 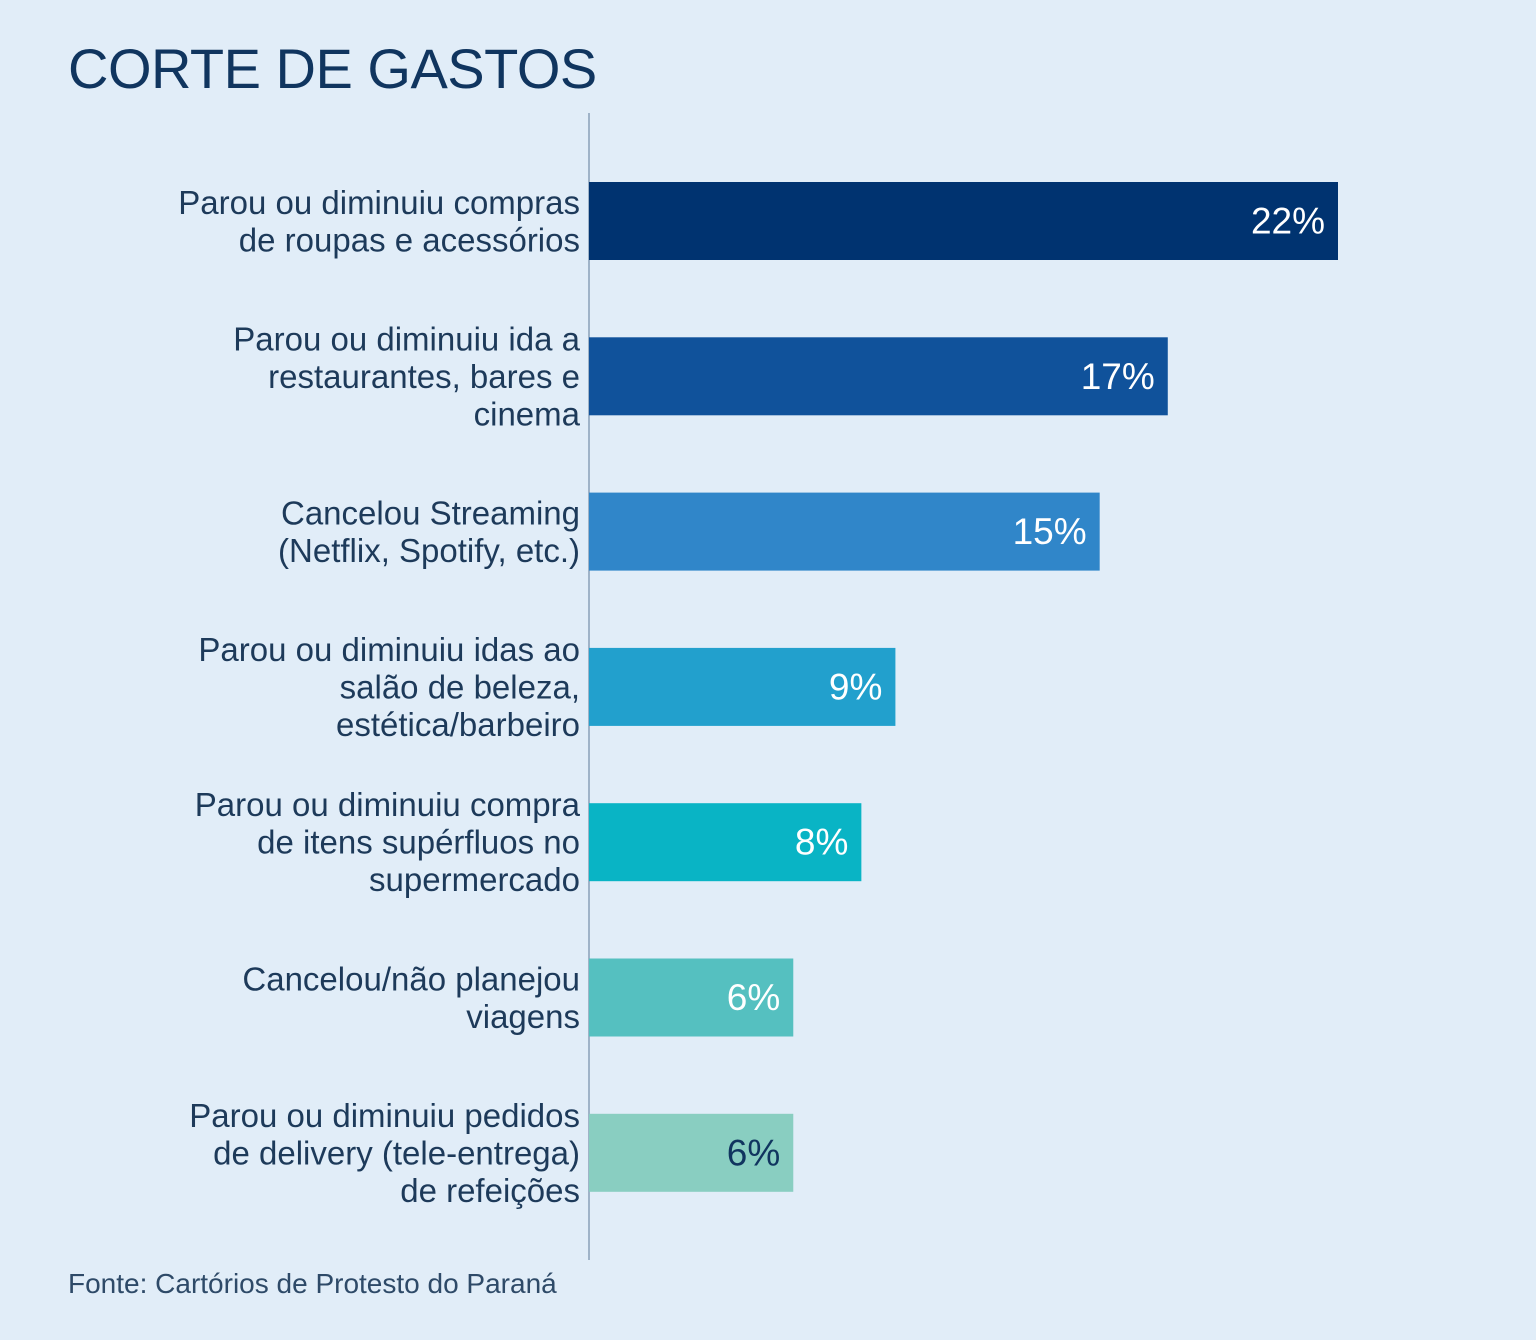 I want to click on category-label-line: (Netflix, Spotify, etc.), so click(x=429, y=550).